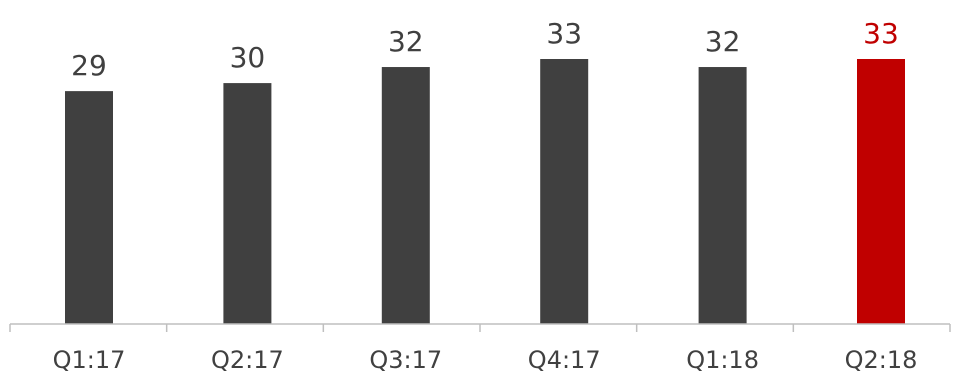  Describe the element at coordinates (564, 360) in the screenshot. I see `x-tick-label: Q4:17` at that location.